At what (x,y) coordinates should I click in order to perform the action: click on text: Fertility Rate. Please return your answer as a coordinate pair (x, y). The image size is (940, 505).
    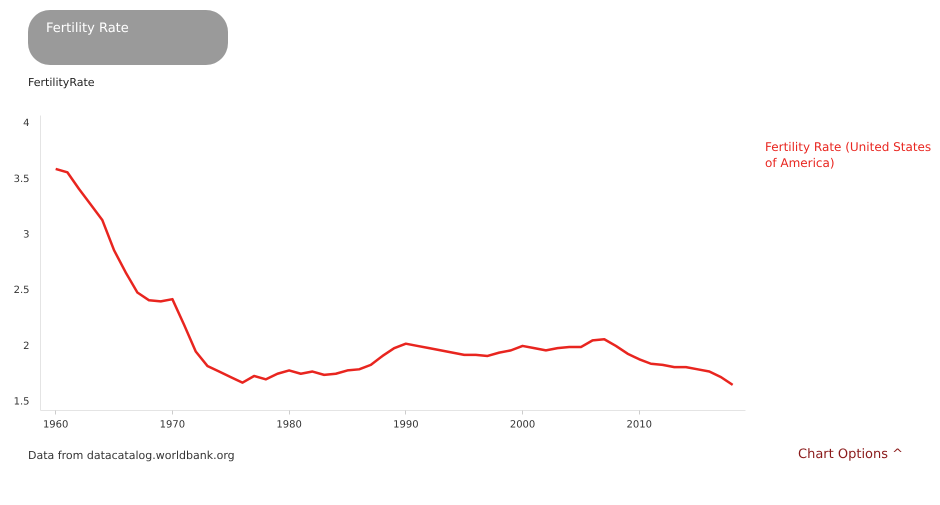
    Looking at the image, I should click on (87, 29).